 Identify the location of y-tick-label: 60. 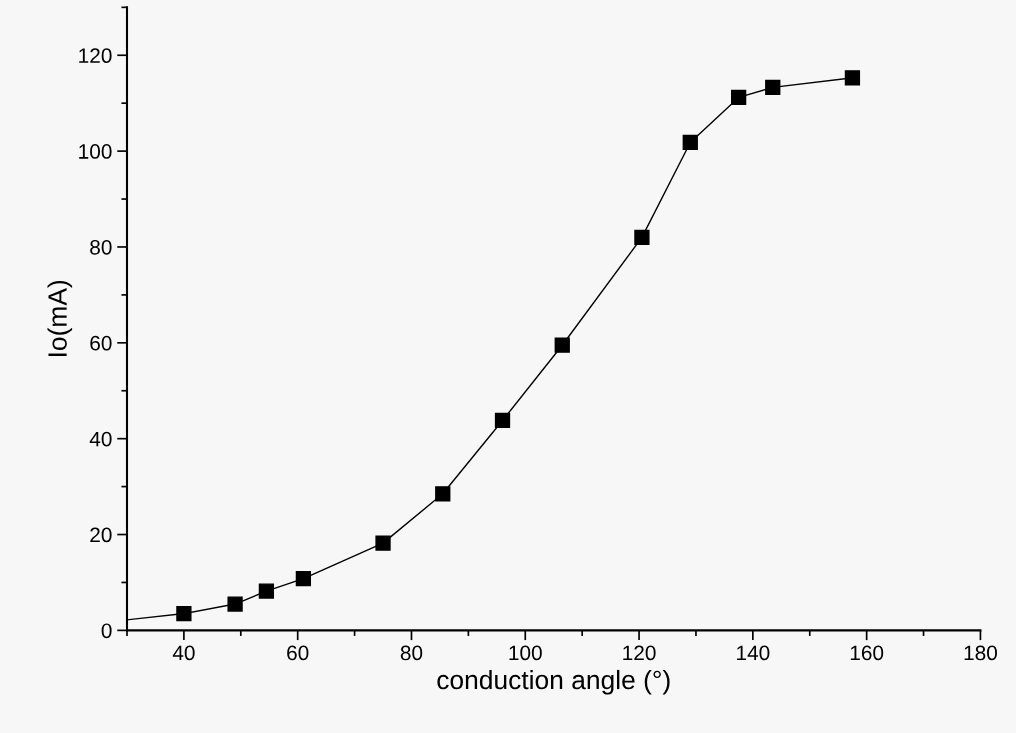
(101, 343).